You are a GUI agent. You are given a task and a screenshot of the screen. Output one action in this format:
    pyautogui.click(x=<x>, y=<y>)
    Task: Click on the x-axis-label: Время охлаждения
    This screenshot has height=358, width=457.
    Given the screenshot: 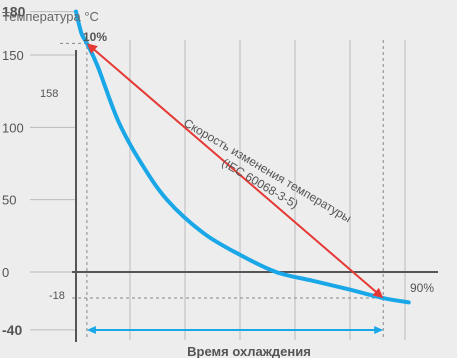 What is the action you would take?
    pyautogui.click(x=249, y=351)
    